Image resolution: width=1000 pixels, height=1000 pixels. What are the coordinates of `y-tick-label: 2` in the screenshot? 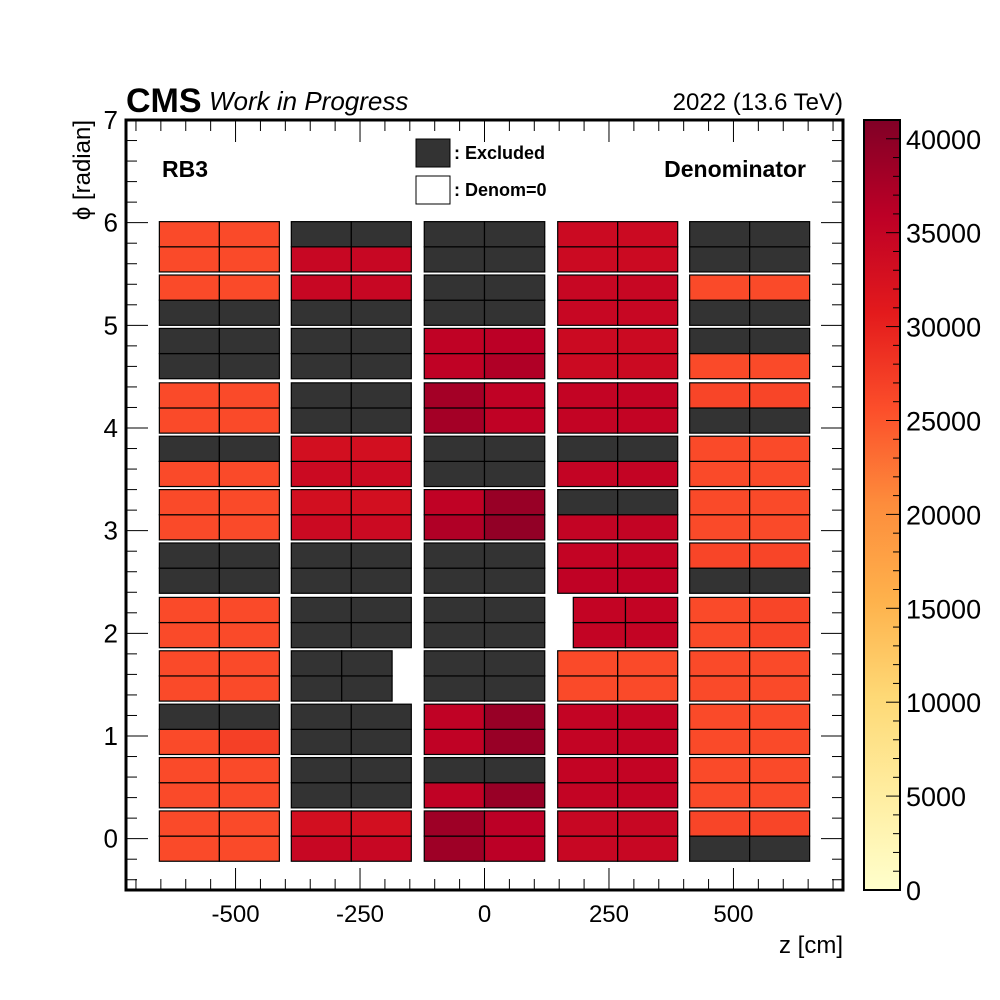 It's located at (111, 633).